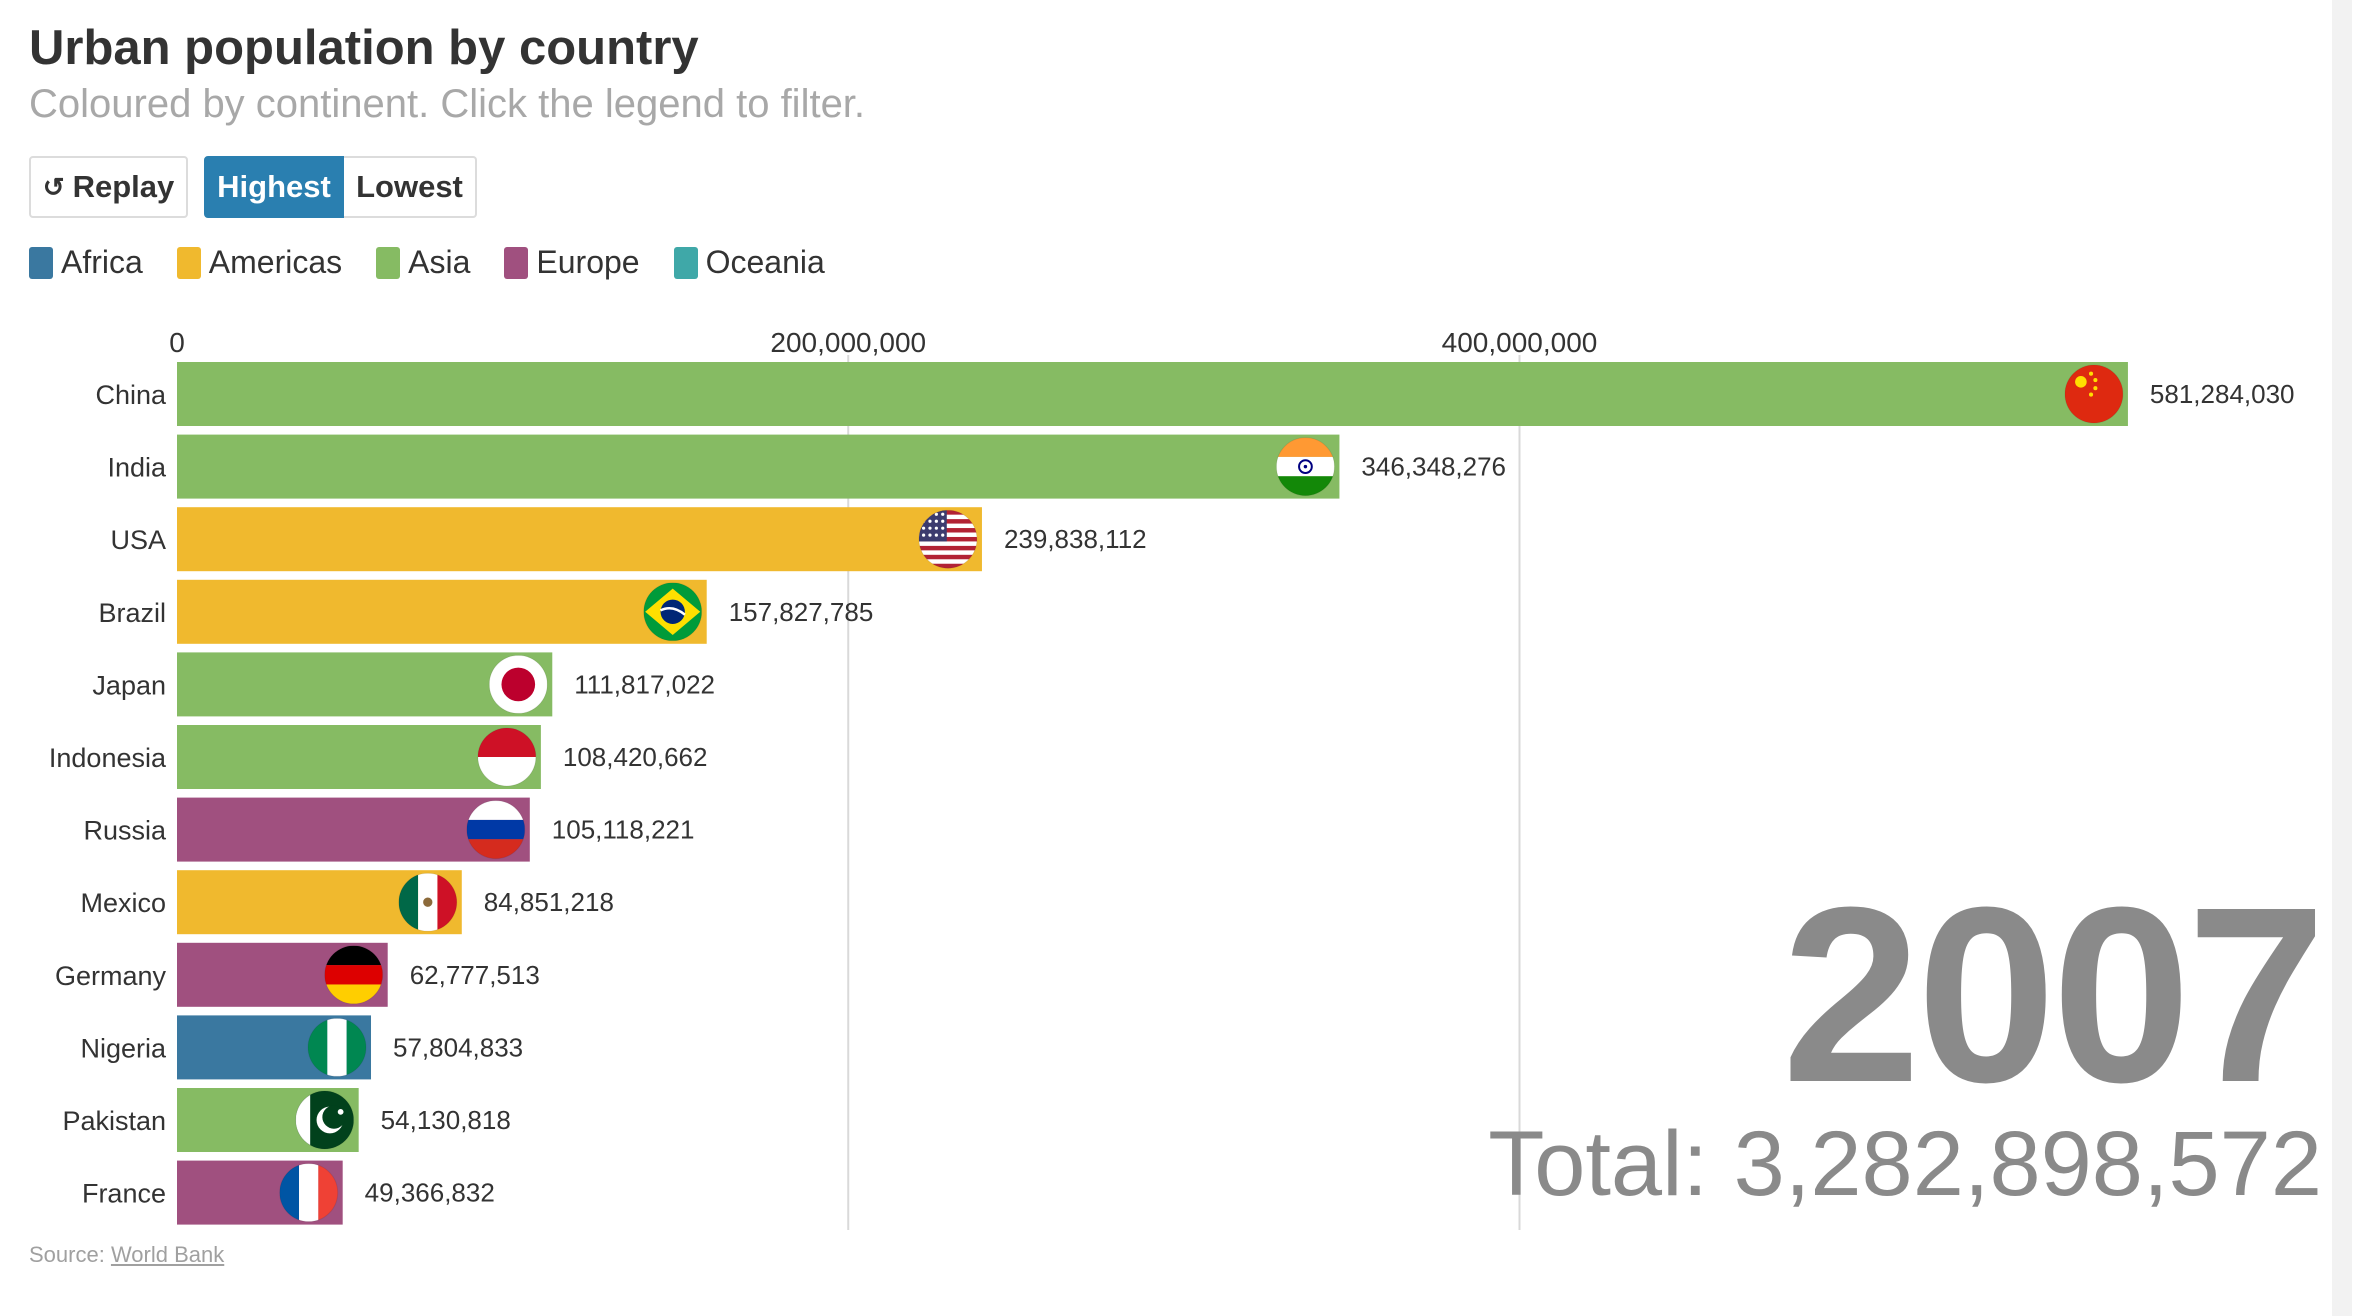 The height and width of the screenshot is (1316, 2372). Describe the element at coordinates (549, 902) in the screenshot. I see `value-label: 84,851,218` at that location.